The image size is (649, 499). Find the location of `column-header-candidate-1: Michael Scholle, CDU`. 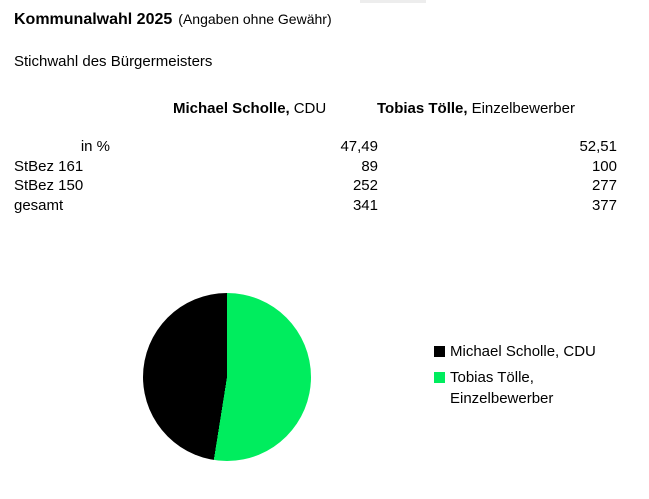

column-header-candidate-1: Michael Scholle, CDU is located at coordinates (249, 108).